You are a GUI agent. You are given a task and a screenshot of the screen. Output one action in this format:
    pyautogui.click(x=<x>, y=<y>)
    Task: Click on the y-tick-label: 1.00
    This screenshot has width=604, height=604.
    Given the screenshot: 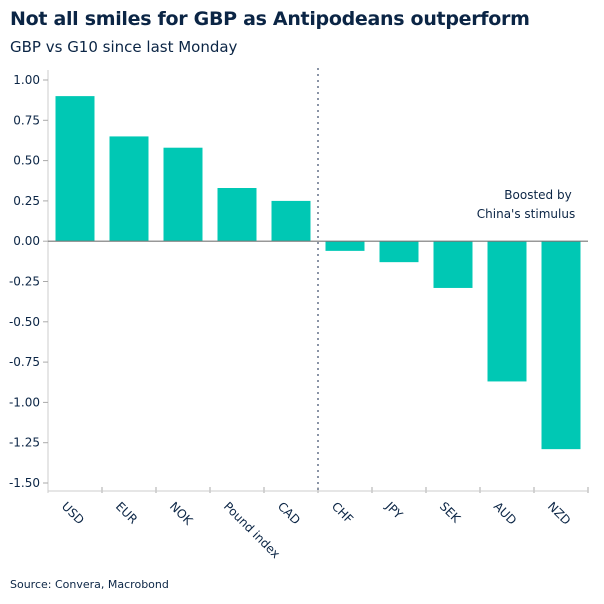 What is the action you would take?
    pyautogui.click(x=26, y=80)
    